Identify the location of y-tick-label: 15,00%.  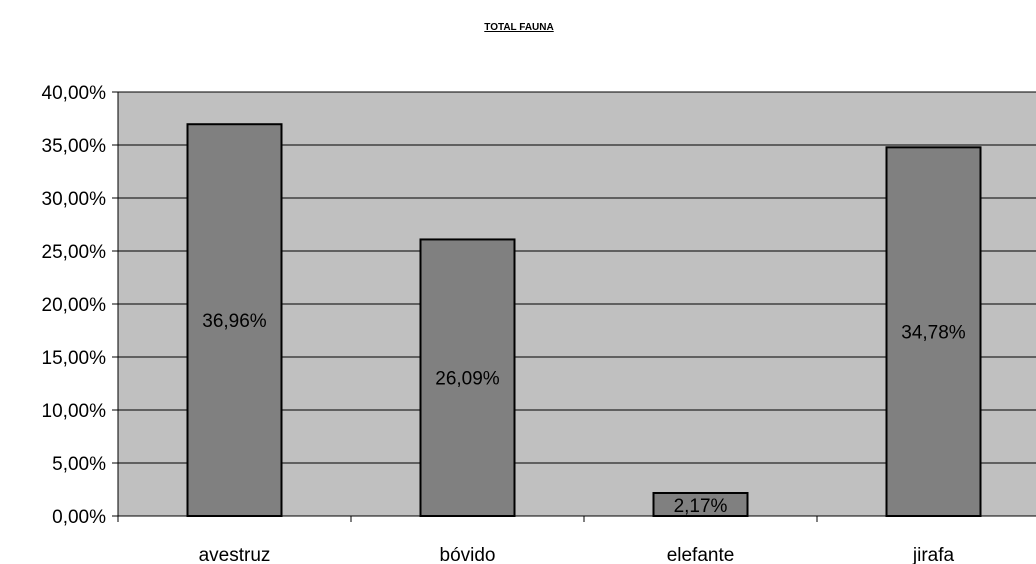
(74, 358).